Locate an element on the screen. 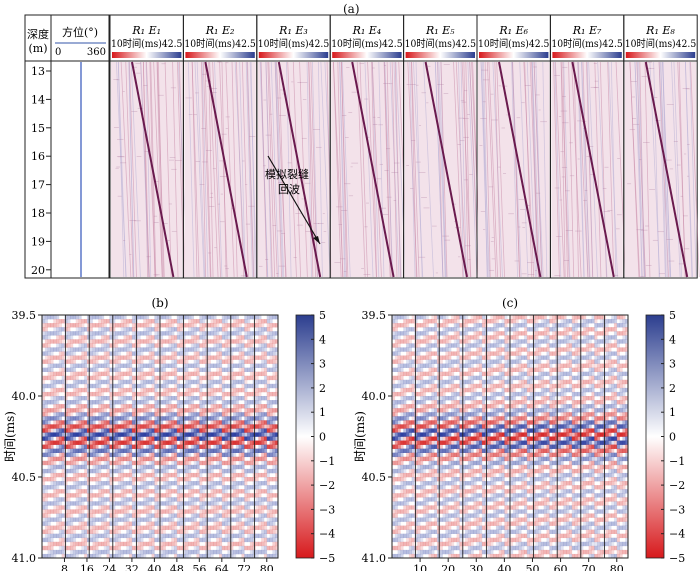 Image resolution: width=700 pixels, height=571 pixels. depth-tick-label: 15 is located at coordinates (38, 128).